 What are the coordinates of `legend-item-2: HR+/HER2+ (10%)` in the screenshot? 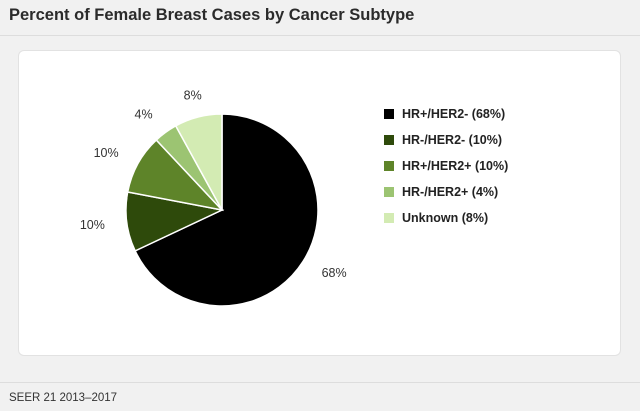 It's located at (446, 166).